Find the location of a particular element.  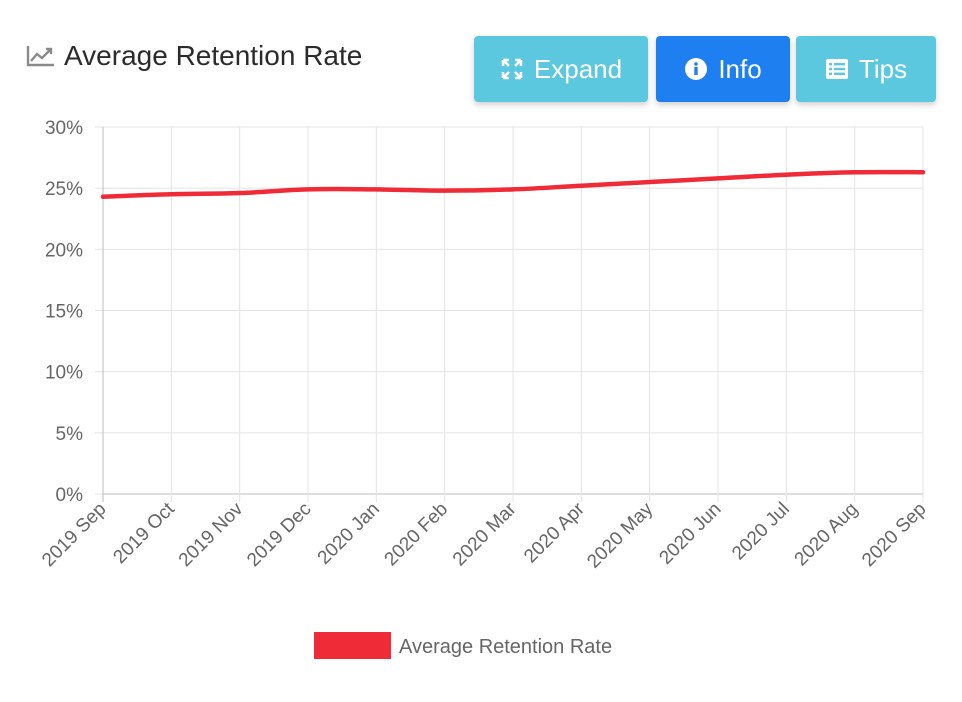

y-tick-label: 25% is located at coordinates (64, 189).